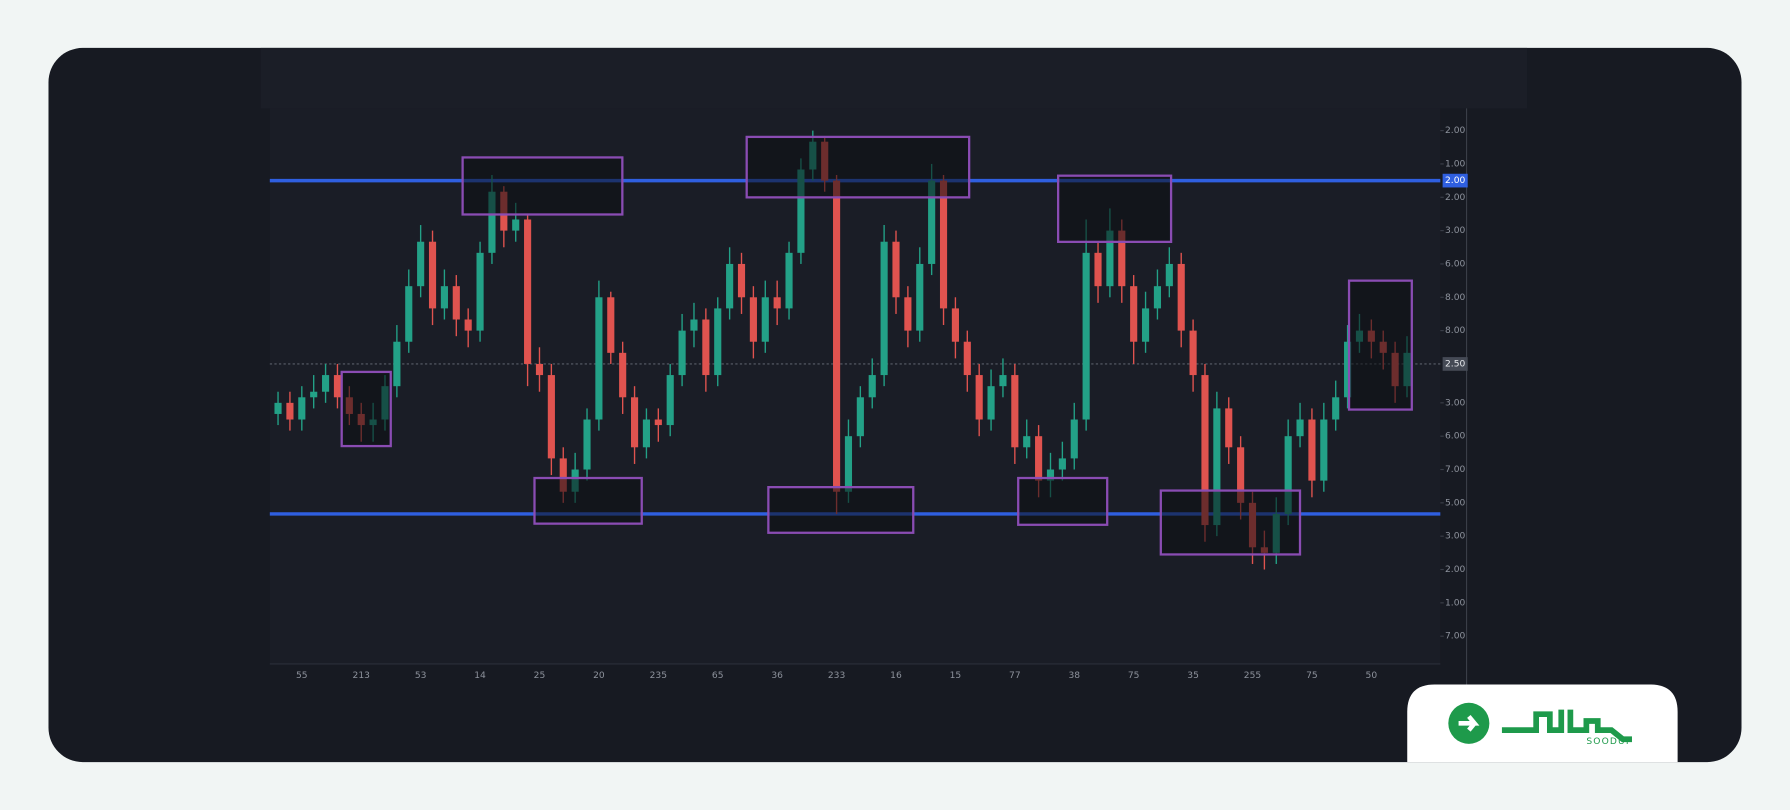 The width and height of the screenshot is (1790, 810). Describe the element at coordinates (1455, 437) in the screenshot. I see `y-tick-label: 6.00` at that location.